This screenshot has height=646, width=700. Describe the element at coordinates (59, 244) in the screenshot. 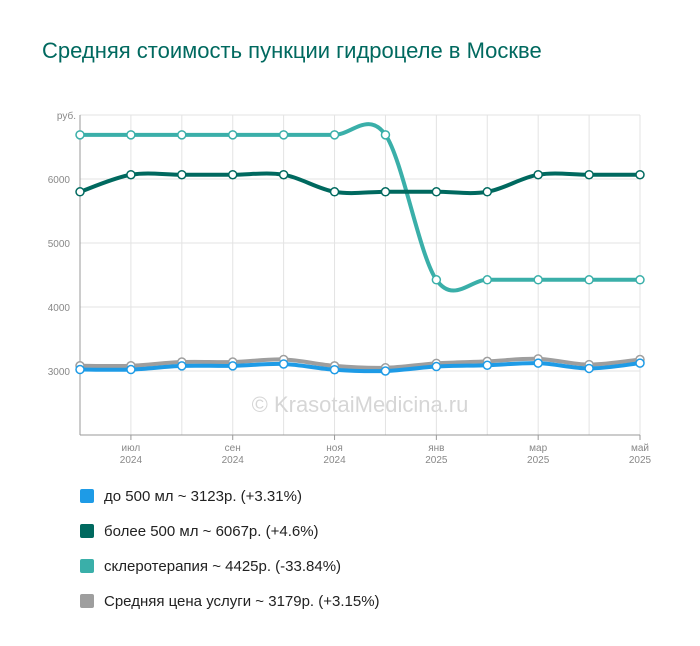

I see `y-tick-label: 5000` at that location.